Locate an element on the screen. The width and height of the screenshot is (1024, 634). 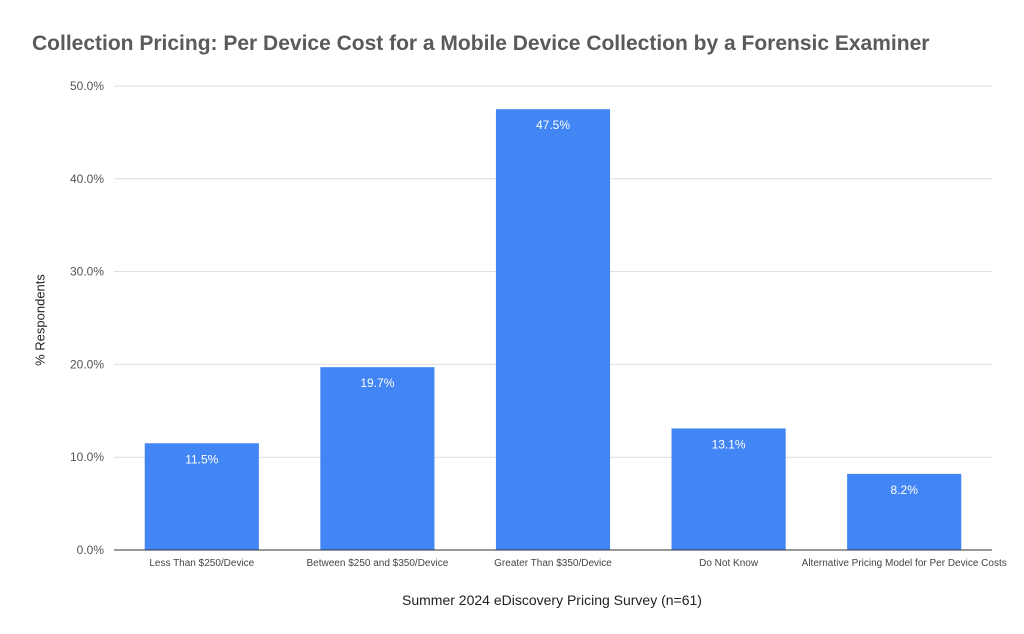
y-tick-label: 20.0% is located at coordinates (87, 364).